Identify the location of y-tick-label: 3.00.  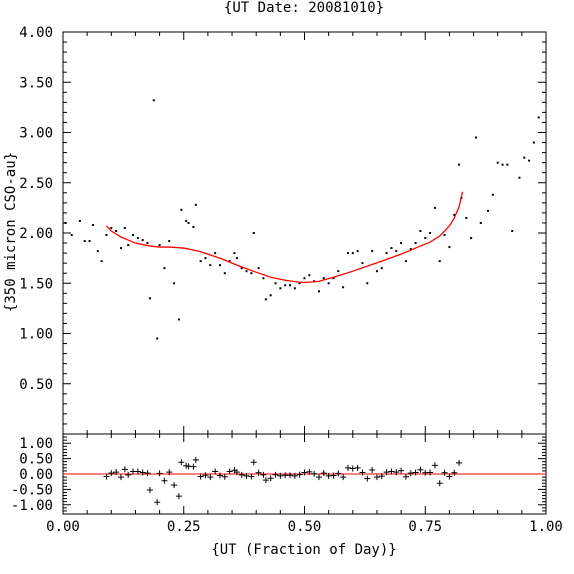
(36, 134).